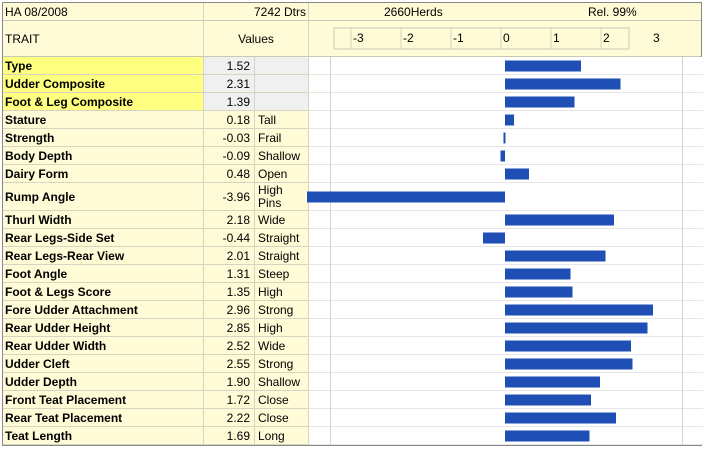  Describe the element at coordinates (255, 39) in the screenshot. I see `header-values: Values` at that location.